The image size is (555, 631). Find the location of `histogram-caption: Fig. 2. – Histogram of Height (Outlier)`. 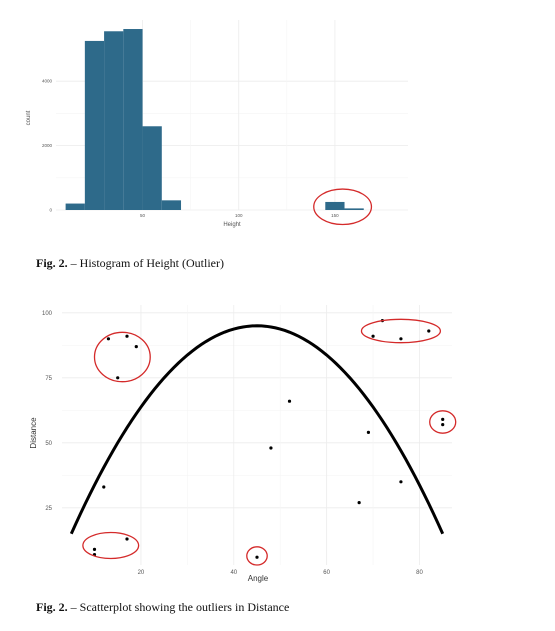

histogram-caption: Fig. 2. – Histogram of Height (Outlier) is located at coordinates (130, 263).